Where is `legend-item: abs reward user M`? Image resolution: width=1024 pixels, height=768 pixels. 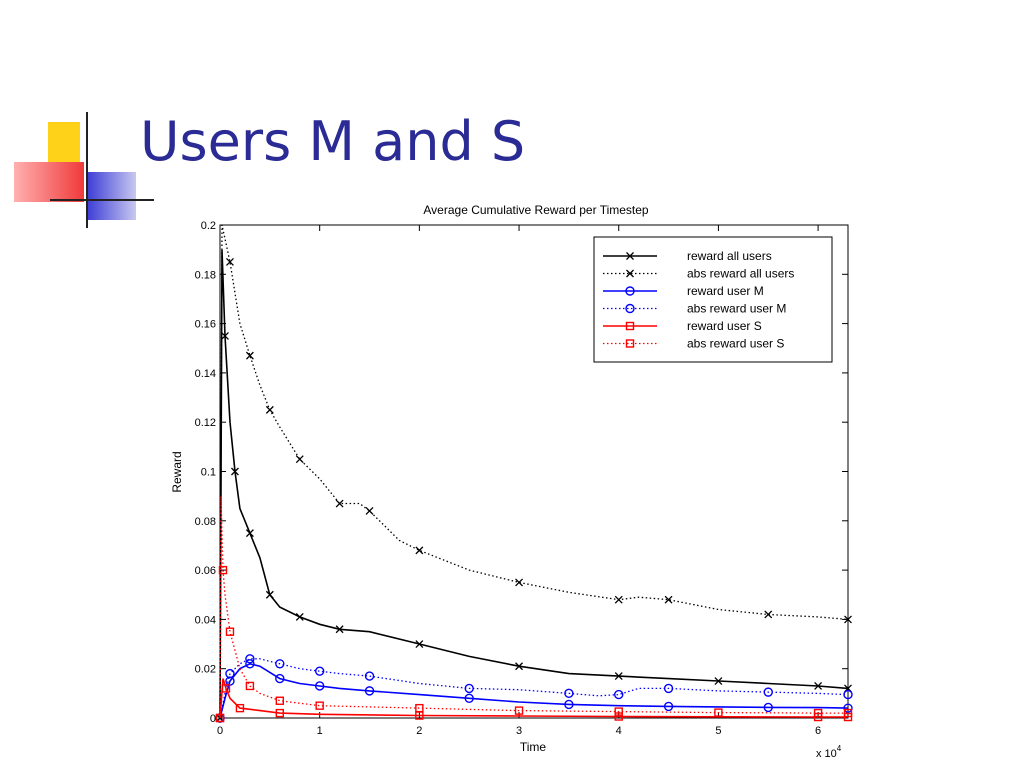
legend-item: abs reward user M is located at coordinates (694, 309).